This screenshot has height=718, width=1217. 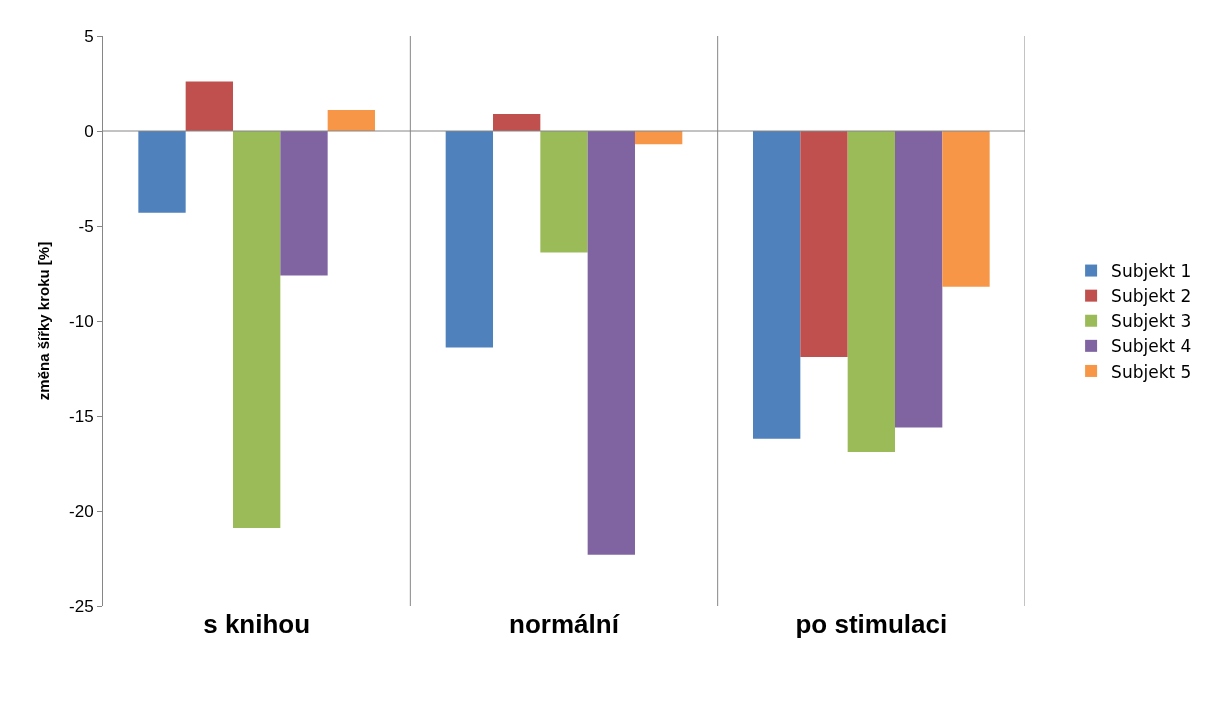 What do you see at coordinates (81, 511) in the screenshot?
I see `y-tick-label: -20` at bounding box center [81, 511].